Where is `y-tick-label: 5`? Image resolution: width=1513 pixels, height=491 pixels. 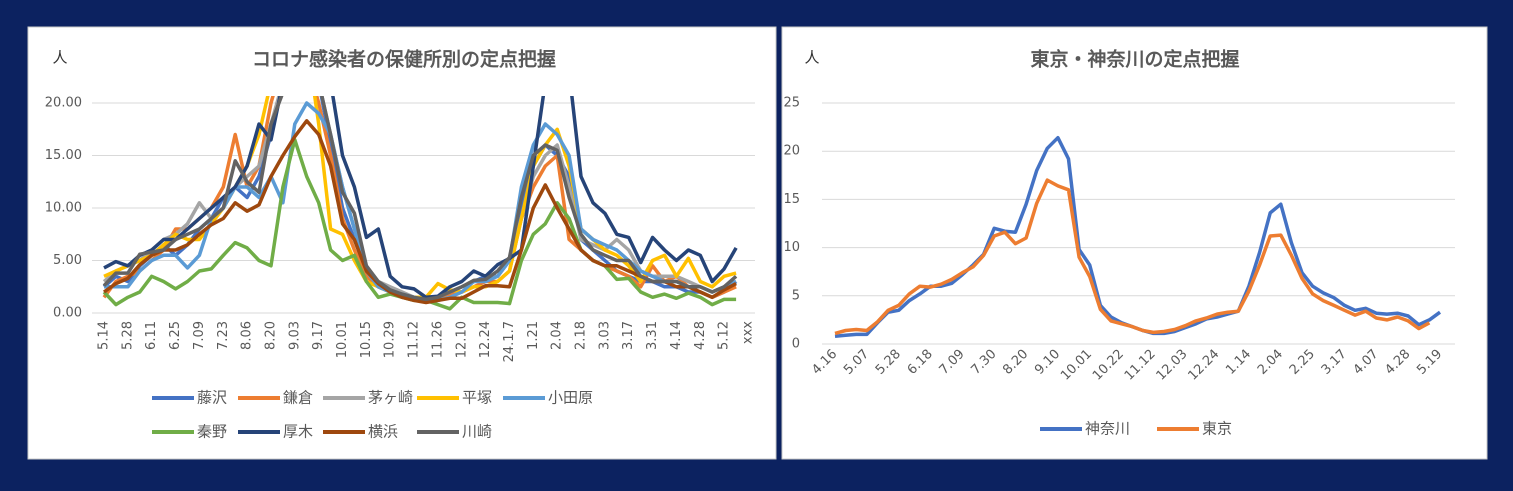
y-tick-label: 5 is located at coordinates (796, 295).